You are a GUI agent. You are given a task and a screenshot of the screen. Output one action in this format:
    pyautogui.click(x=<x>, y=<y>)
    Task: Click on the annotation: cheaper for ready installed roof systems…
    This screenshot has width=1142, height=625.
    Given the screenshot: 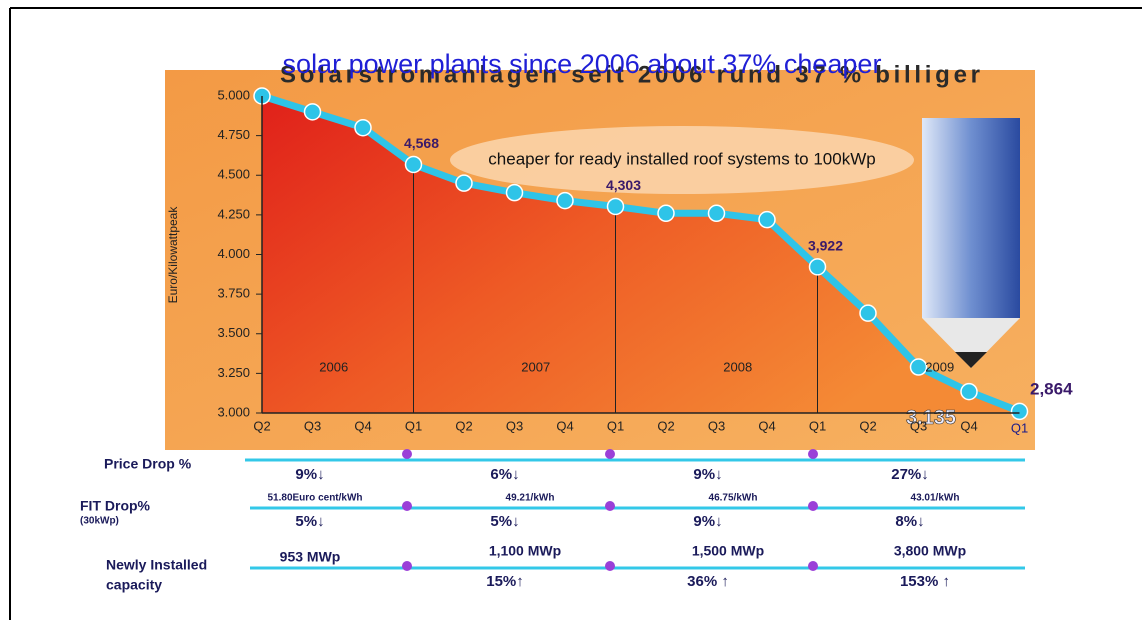 What is the action you would take?
    pyautogui.click(x=681, y=158)
    